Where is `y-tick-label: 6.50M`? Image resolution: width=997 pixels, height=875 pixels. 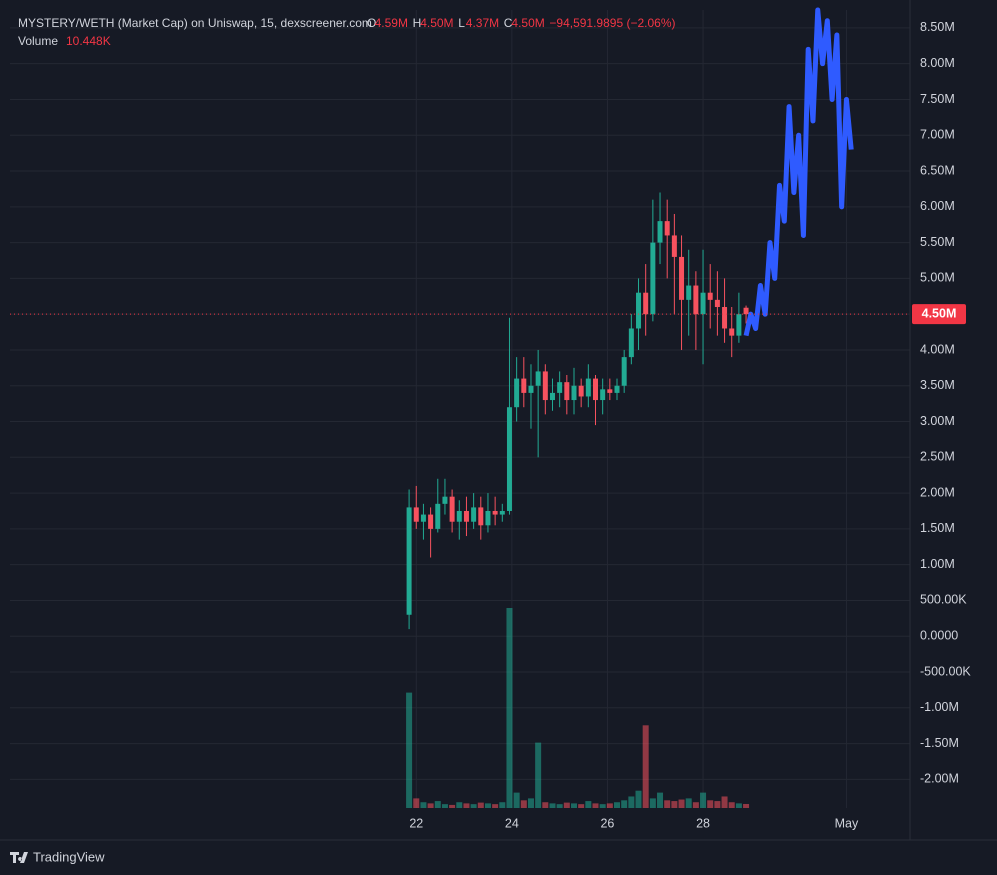 y-tick-label: 6.50M is located at coordinates (937, 170).